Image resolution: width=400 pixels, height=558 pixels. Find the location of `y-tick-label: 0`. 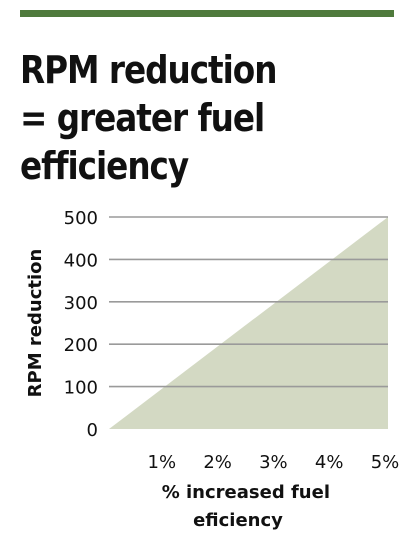

y-tick-label: 0 is located at coordinates (92, 430).